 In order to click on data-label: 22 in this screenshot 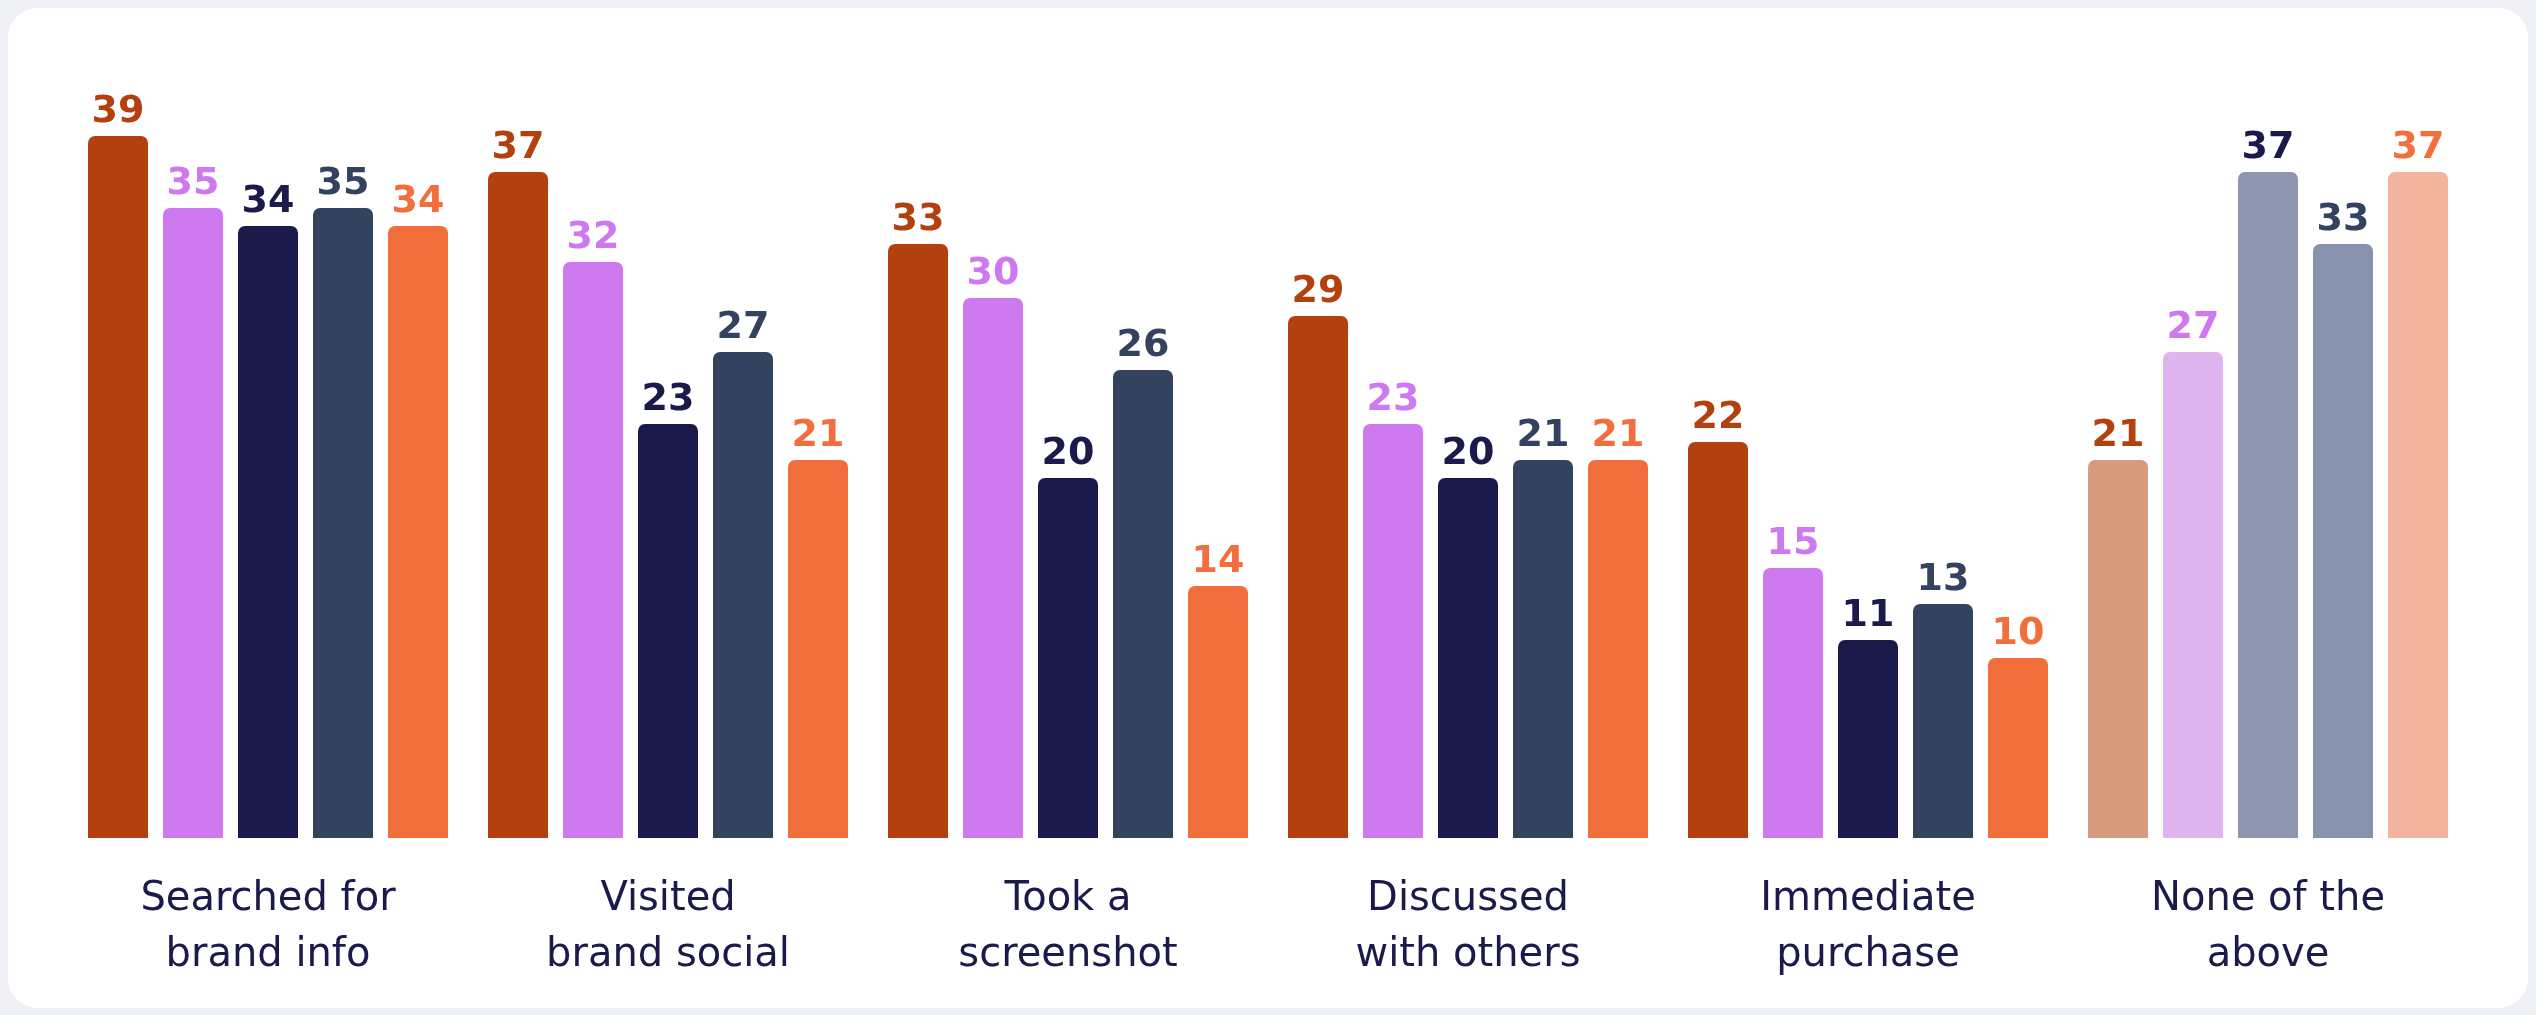, I will do `click(1718, 415)`.